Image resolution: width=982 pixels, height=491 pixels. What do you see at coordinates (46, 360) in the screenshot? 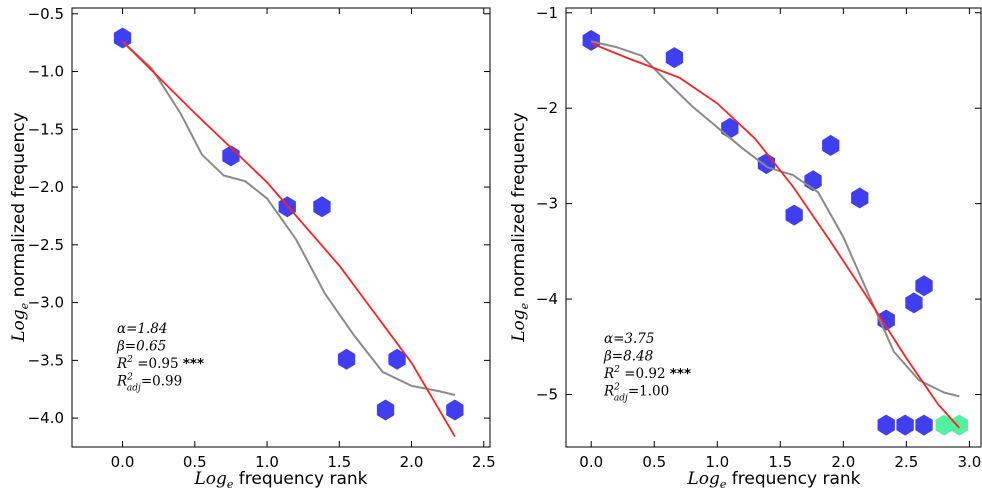
I see `left-y-tick-label: −3.5` at bounding box center [46, 360].